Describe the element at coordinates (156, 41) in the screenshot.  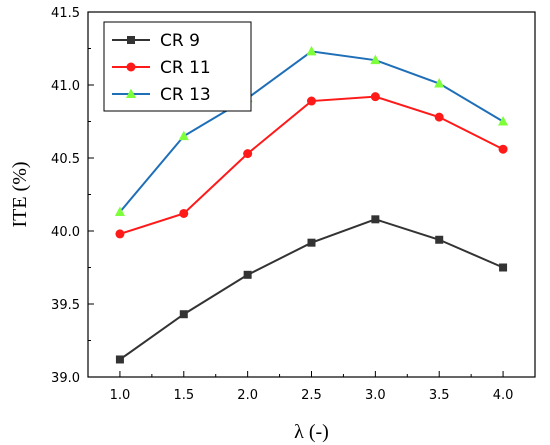
I see `legend-item: CR 9` at that location.